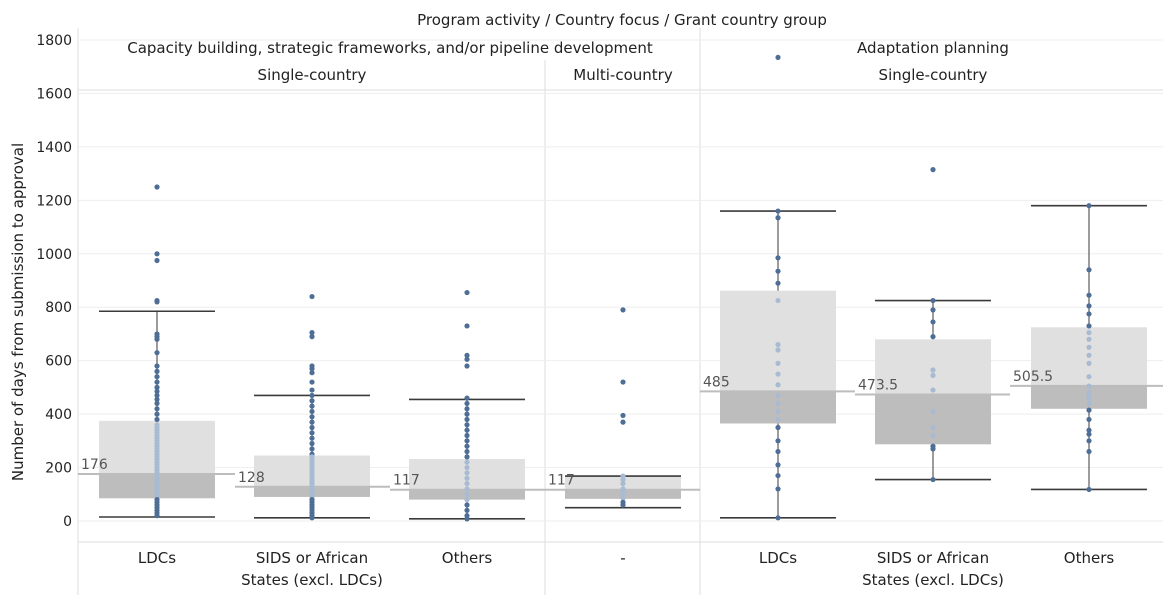 The width and height of the screenshot is (1163, 595). I want to click on category-label-1-0: SIDS or African, so click(312, 558).